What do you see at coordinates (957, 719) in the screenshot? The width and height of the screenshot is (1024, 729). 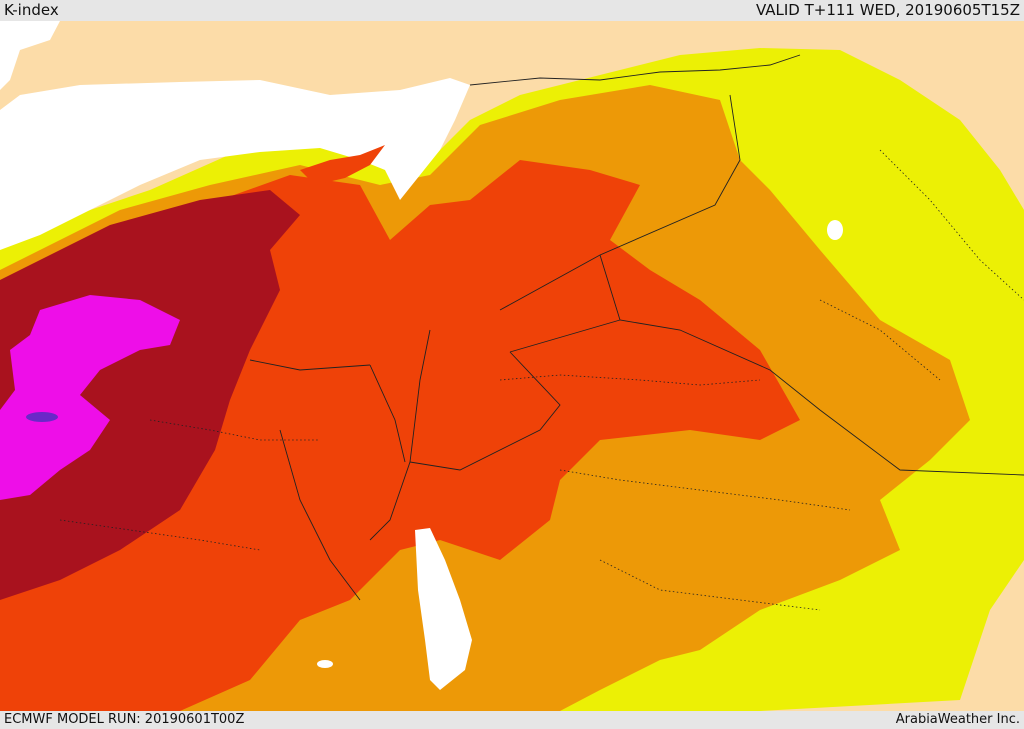 I see `credit-label: ArabiaWeather Inc.` at bounding box center [957, 719].